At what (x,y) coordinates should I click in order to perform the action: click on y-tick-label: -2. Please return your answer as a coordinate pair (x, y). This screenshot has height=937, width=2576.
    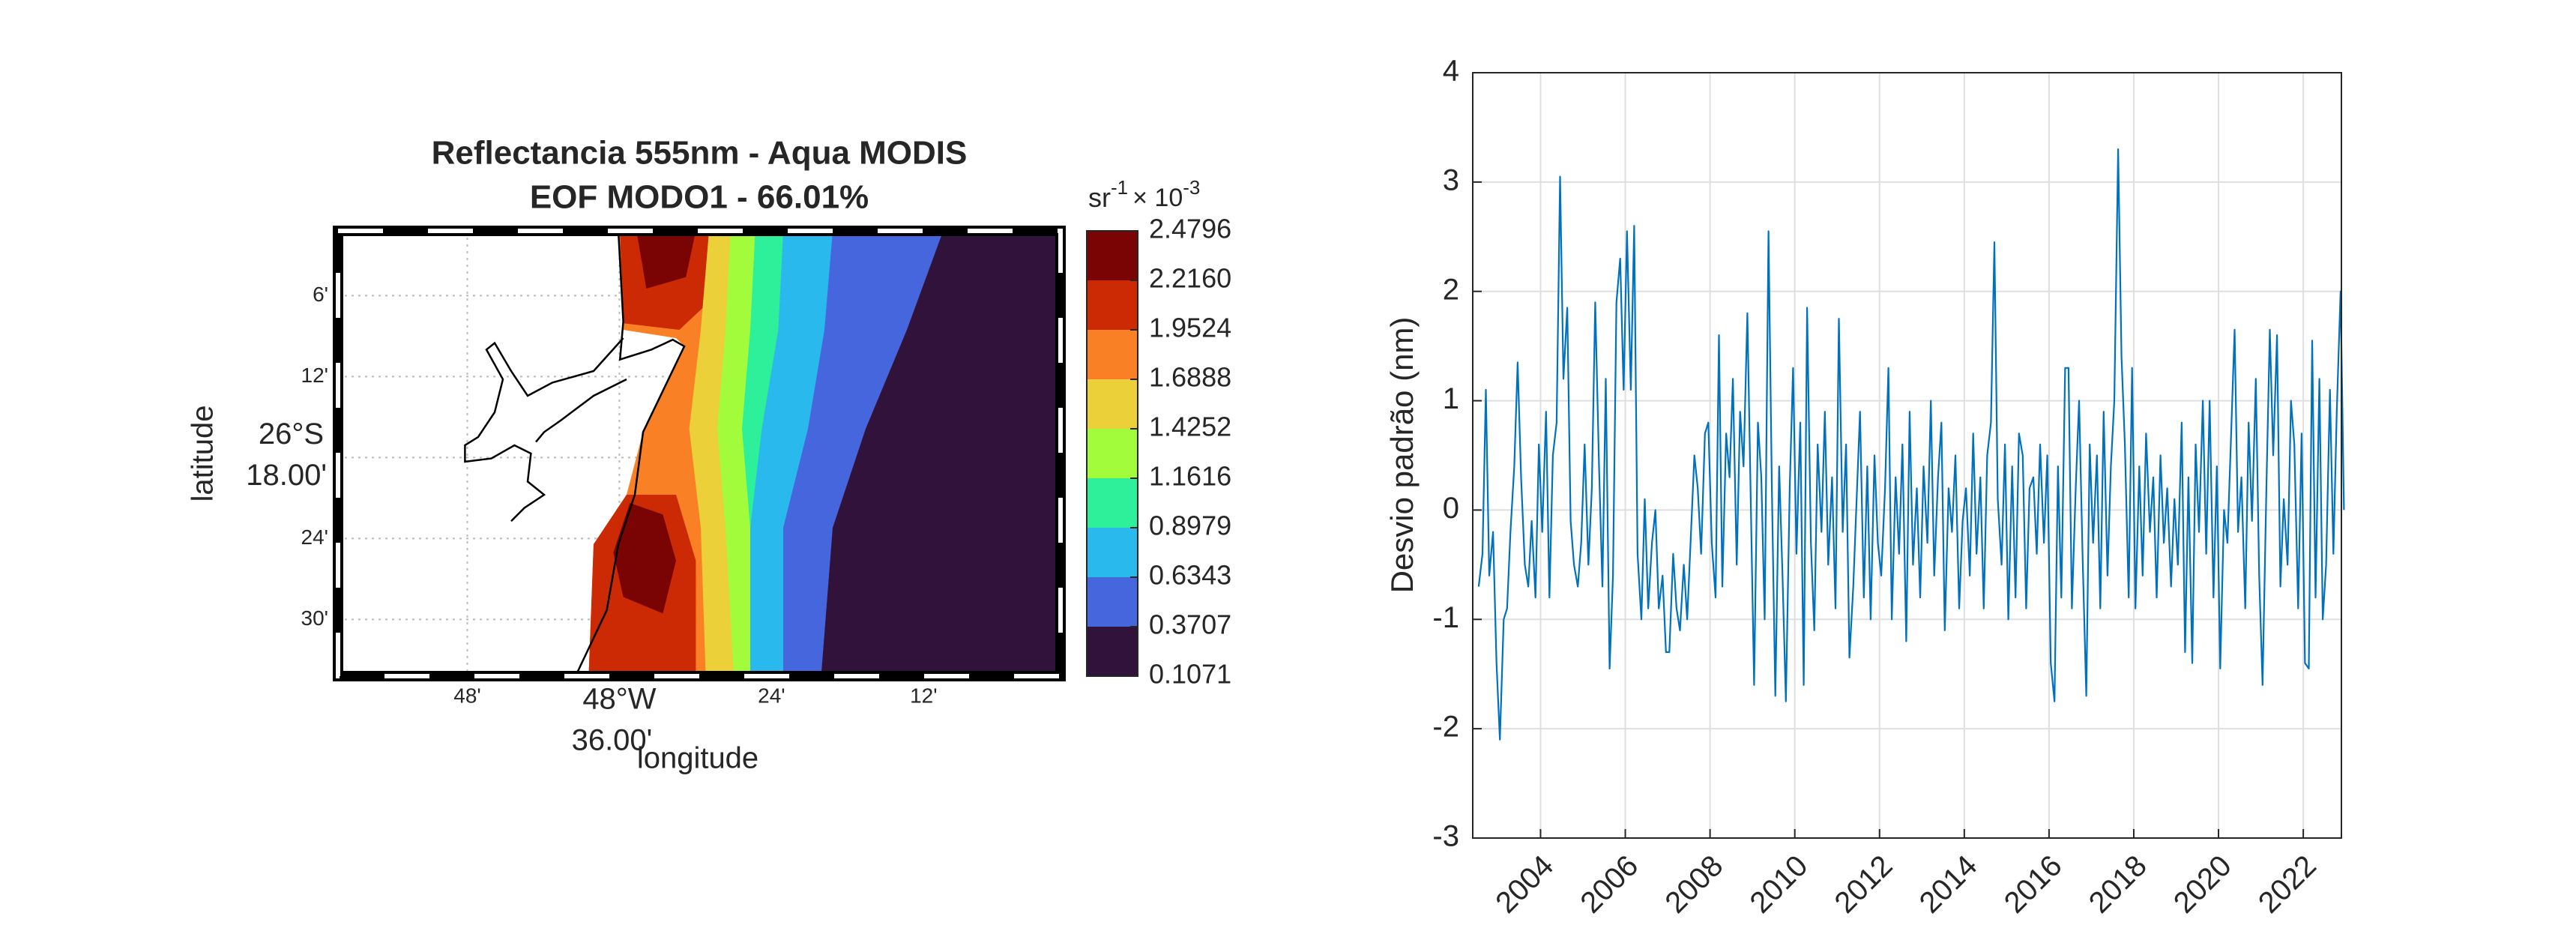
    Looking at the image, I should click on (1446, 727).